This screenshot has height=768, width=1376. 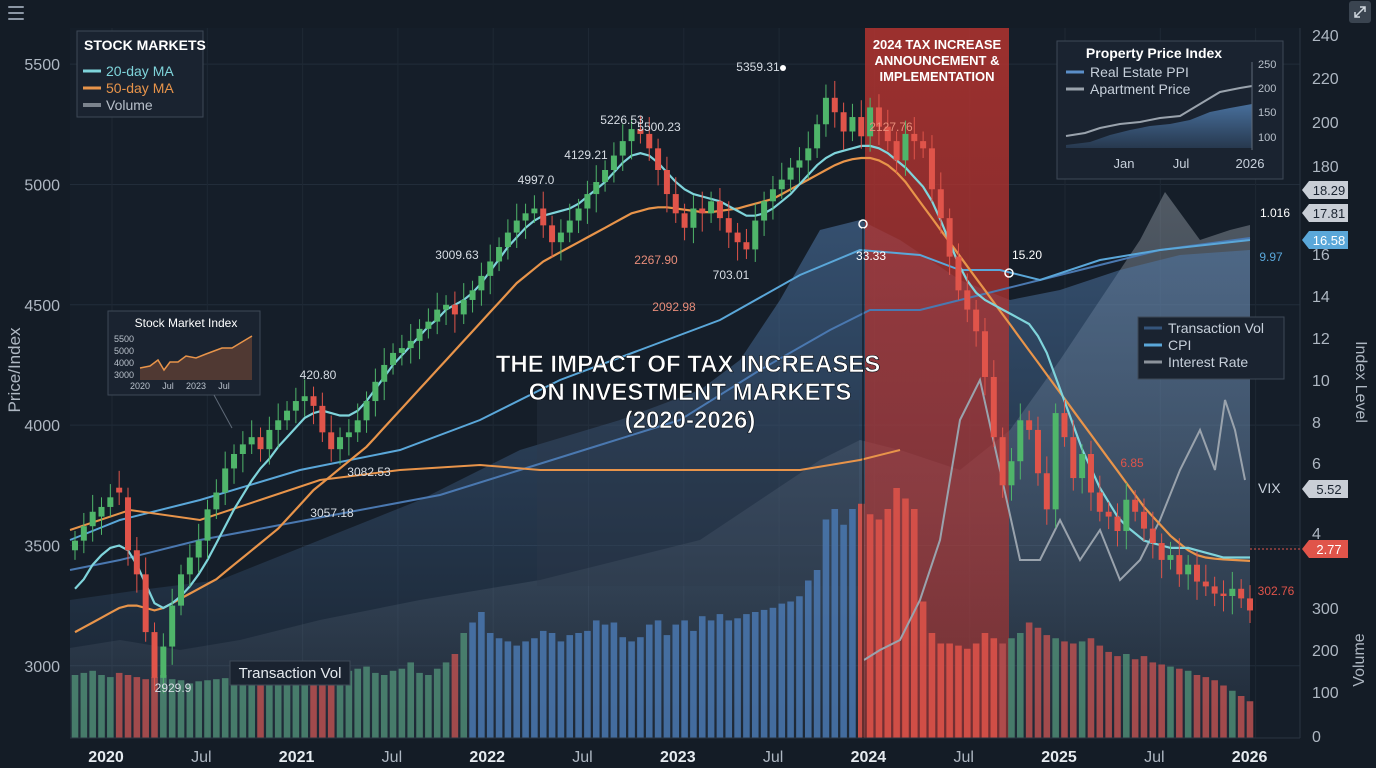 I want to click on badge-4: 2.77, so click(x=1325, y=549).